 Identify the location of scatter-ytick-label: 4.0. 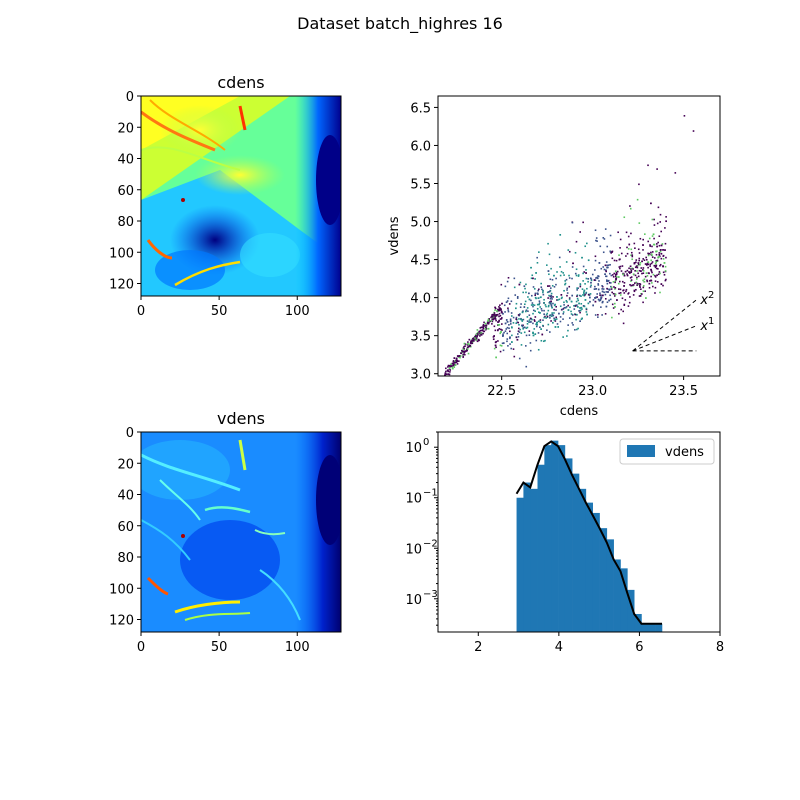
(420, 299).